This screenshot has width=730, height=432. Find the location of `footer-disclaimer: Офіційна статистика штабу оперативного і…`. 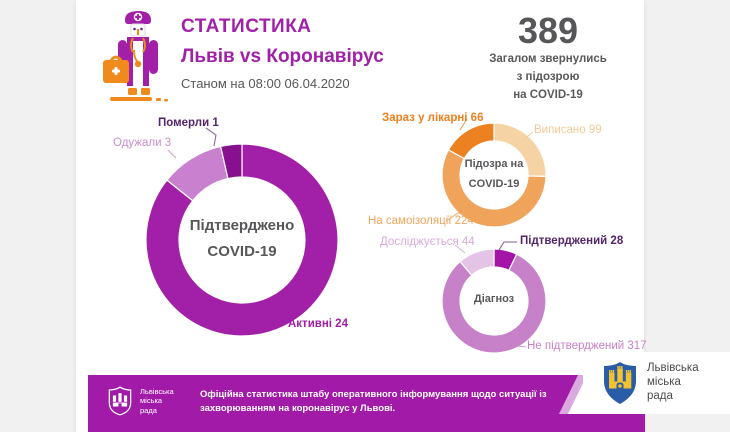

footer-disclaimer: Офіційна статистика штабу оперативного і… is located at coordinates (373, 402).